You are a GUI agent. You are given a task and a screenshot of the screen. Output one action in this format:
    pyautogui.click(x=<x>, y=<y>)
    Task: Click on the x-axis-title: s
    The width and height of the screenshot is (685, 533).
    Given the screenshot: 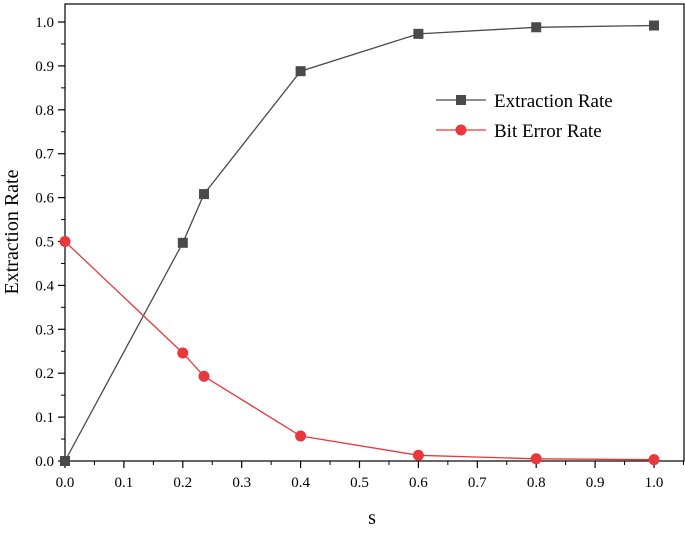 What is the action you would take?
    pyautogui.click(x=372, y=517)
    